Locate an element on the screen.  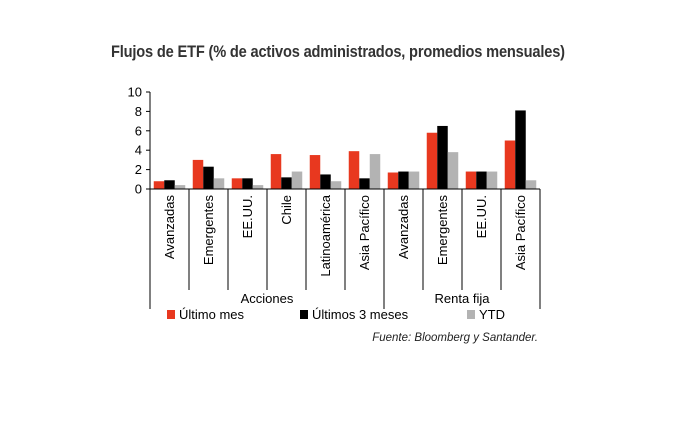
category-label: Chile is located at coordinates (286, 210).